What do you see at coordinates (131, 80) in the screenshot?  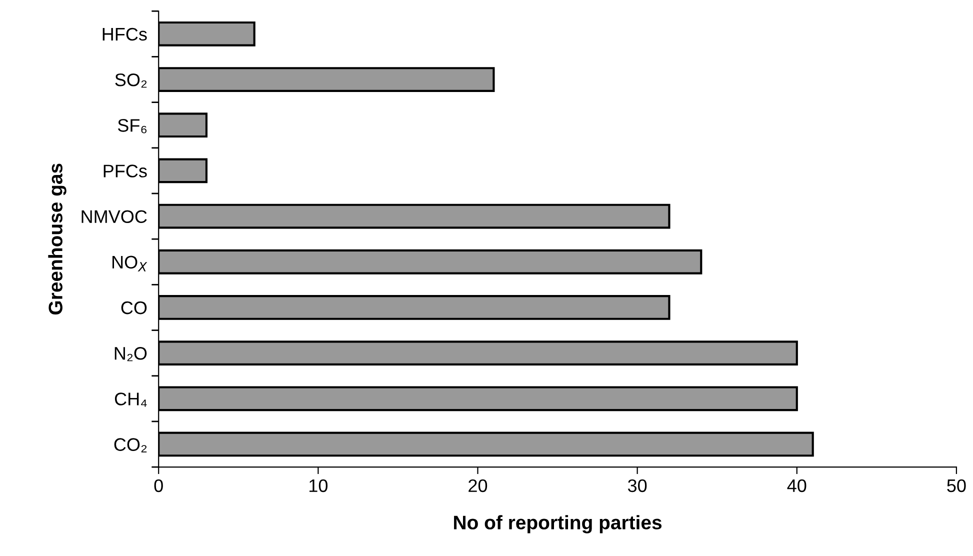 I see `y-tick-label: SO₂` at bounding box center [131, 80].